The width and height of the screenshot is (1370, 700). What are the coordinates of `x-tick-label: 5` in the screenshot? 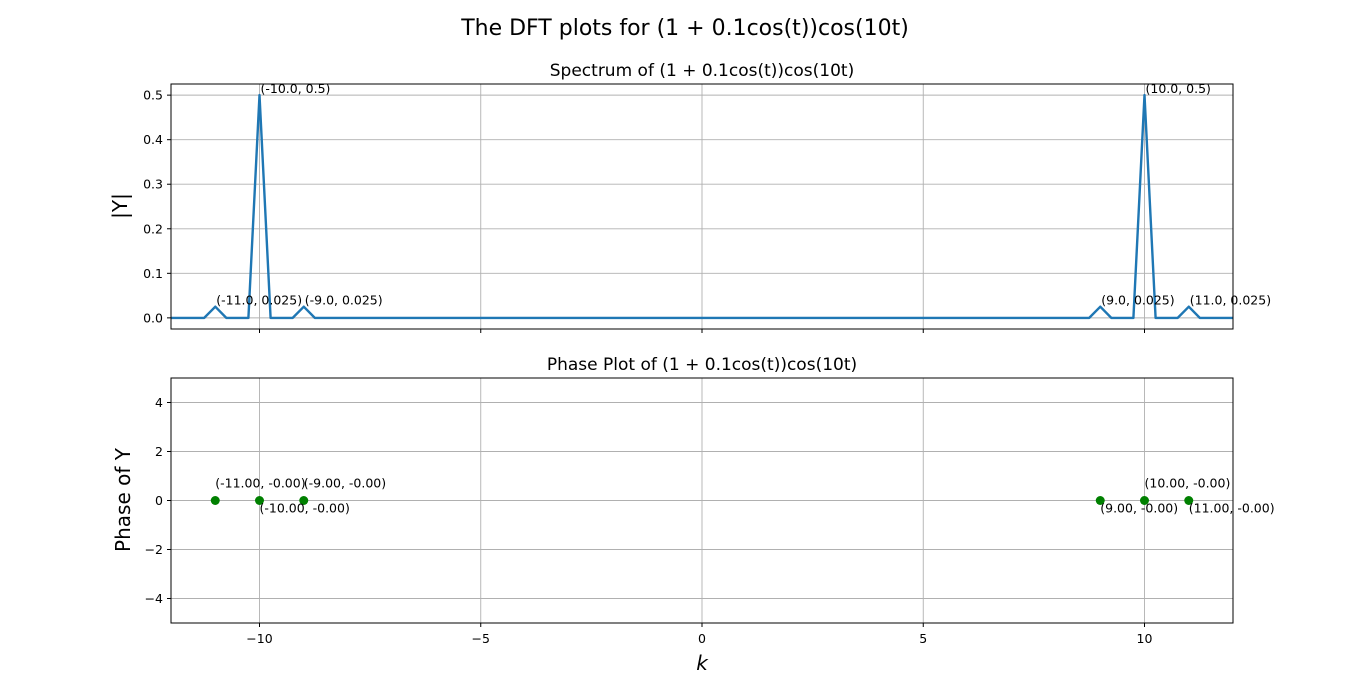 It's located at (923, 638).